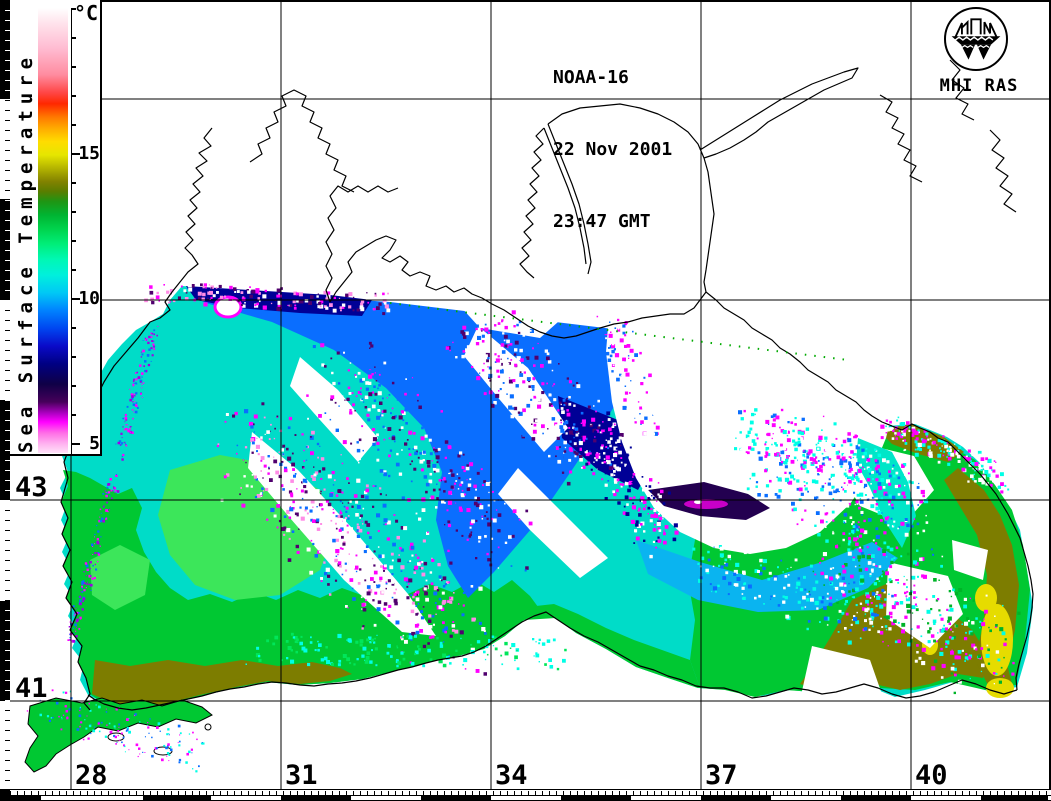  Describe the element at coordinates (53, 230) in the screenshot. I see `colorbar-gradient` at that location.